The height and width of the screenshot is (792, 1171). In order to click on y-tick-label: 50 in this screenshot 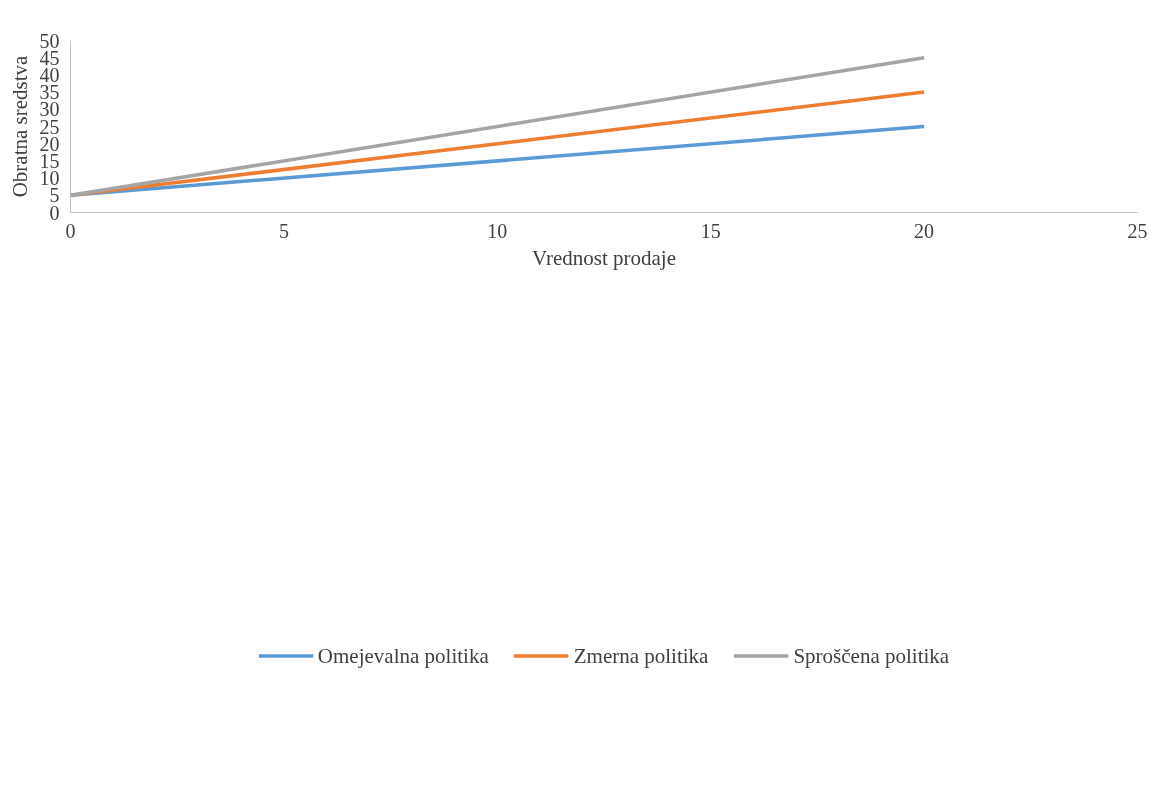, I will do `click(49, 40)`.